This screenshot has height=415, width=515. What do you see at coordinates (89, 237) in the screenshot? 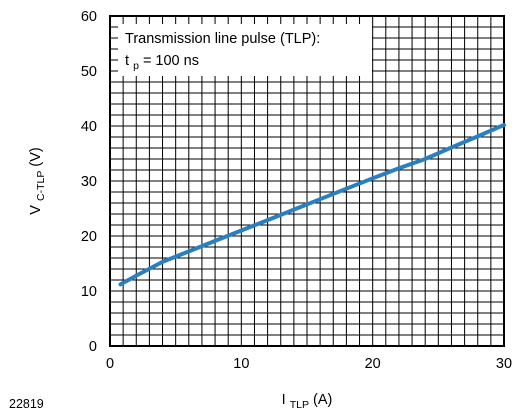
I see `y-tick-label: 20` at bounding box center [89, 237].